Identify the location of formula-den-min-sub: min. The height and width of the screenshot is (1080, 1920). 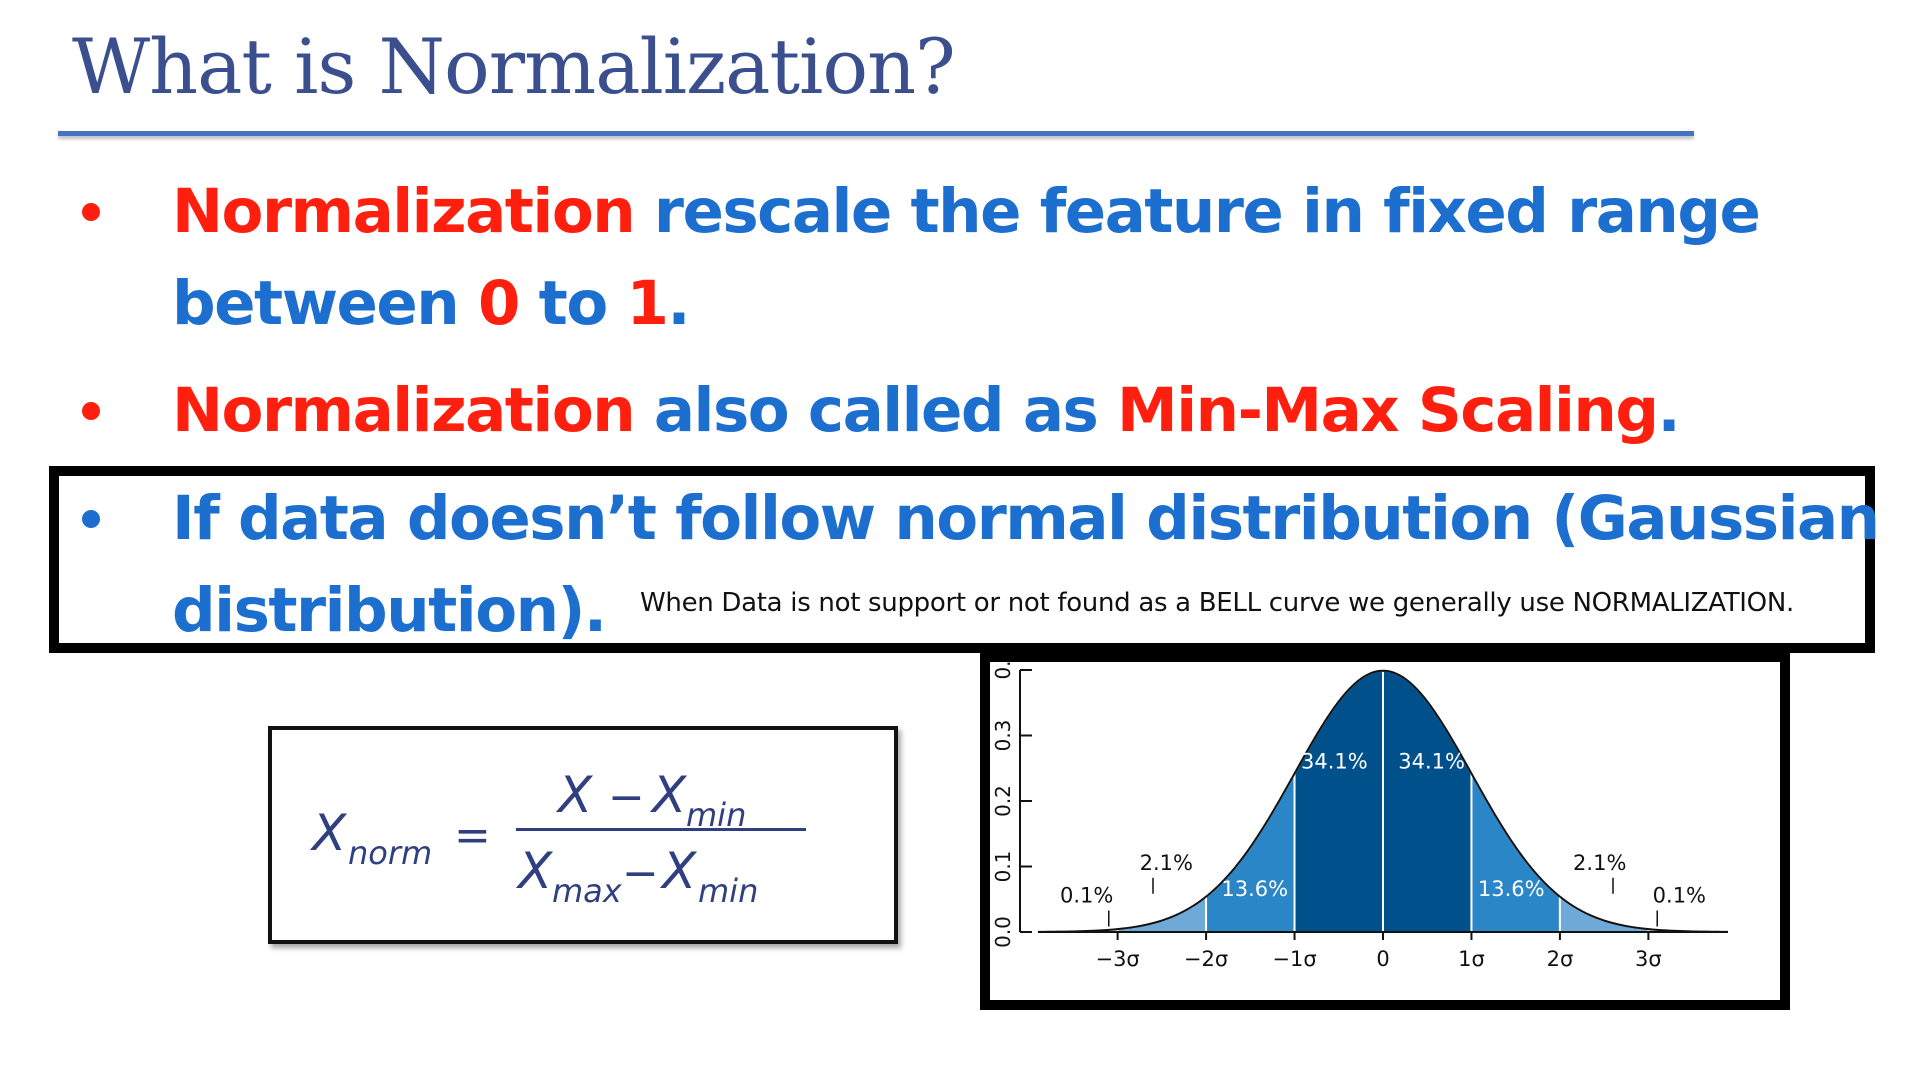
(728, 891).